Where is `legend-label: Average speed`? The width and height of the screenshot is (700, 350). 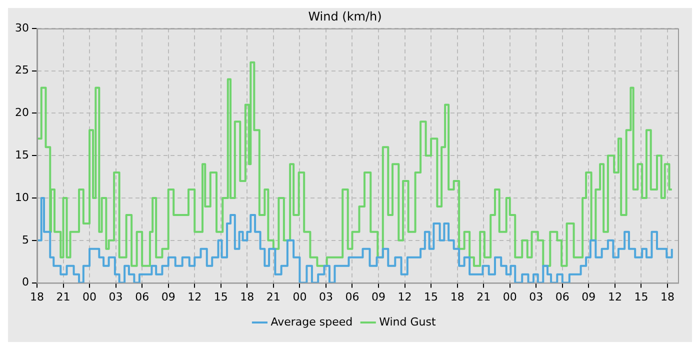
legend-label: Average speed is located at coordinates (311, 321).